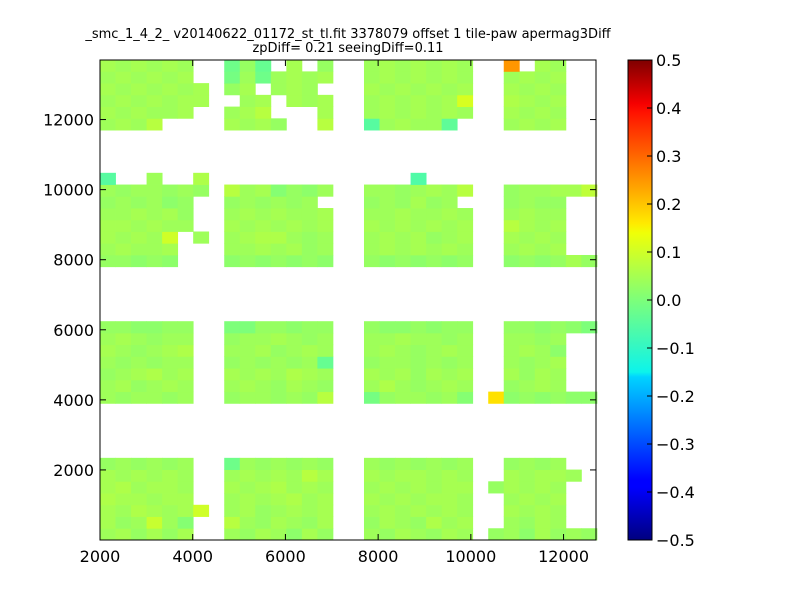  Describe the element at coordinates (563, 556) in the screenshot. I see `x-tick-label: 12000` at that location.